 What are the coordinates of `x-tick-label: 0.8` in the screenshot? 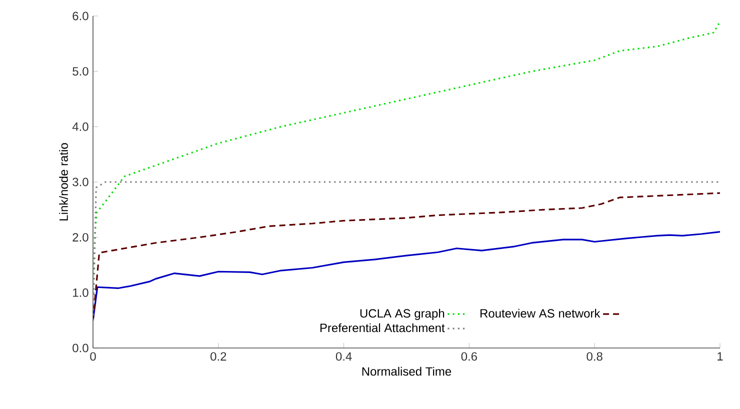 It's located at (594, 356).